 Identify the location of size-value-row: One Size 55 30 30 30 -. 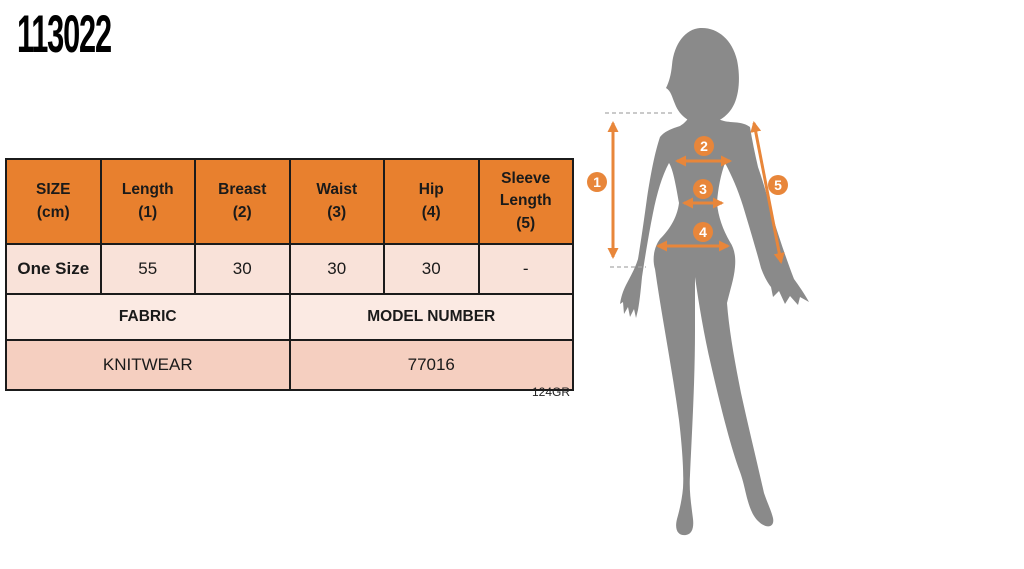
(289, 269).